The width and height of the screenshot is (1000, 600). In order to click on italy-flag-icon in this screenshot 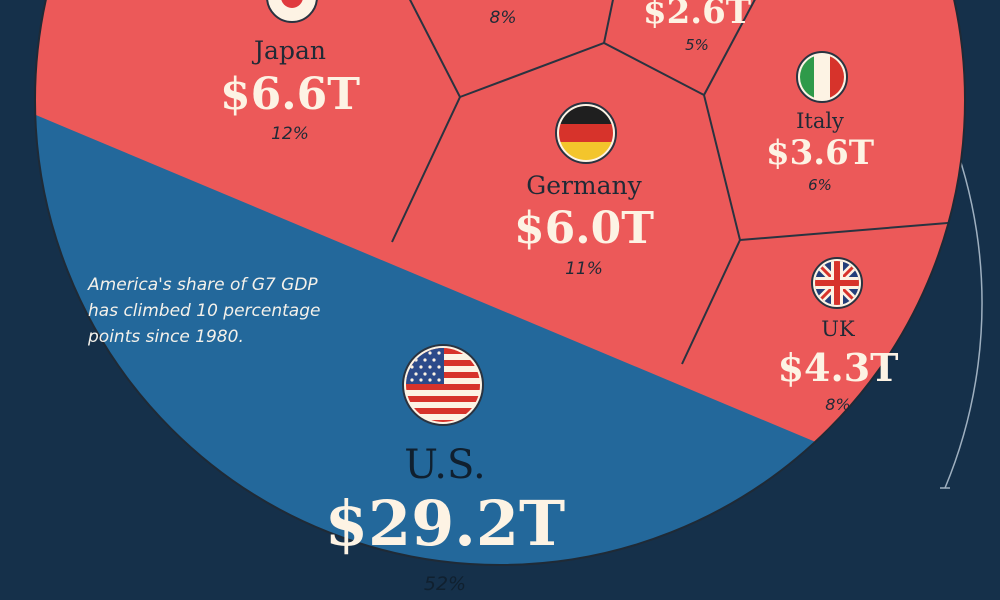, I will do `click(822, 77)`.